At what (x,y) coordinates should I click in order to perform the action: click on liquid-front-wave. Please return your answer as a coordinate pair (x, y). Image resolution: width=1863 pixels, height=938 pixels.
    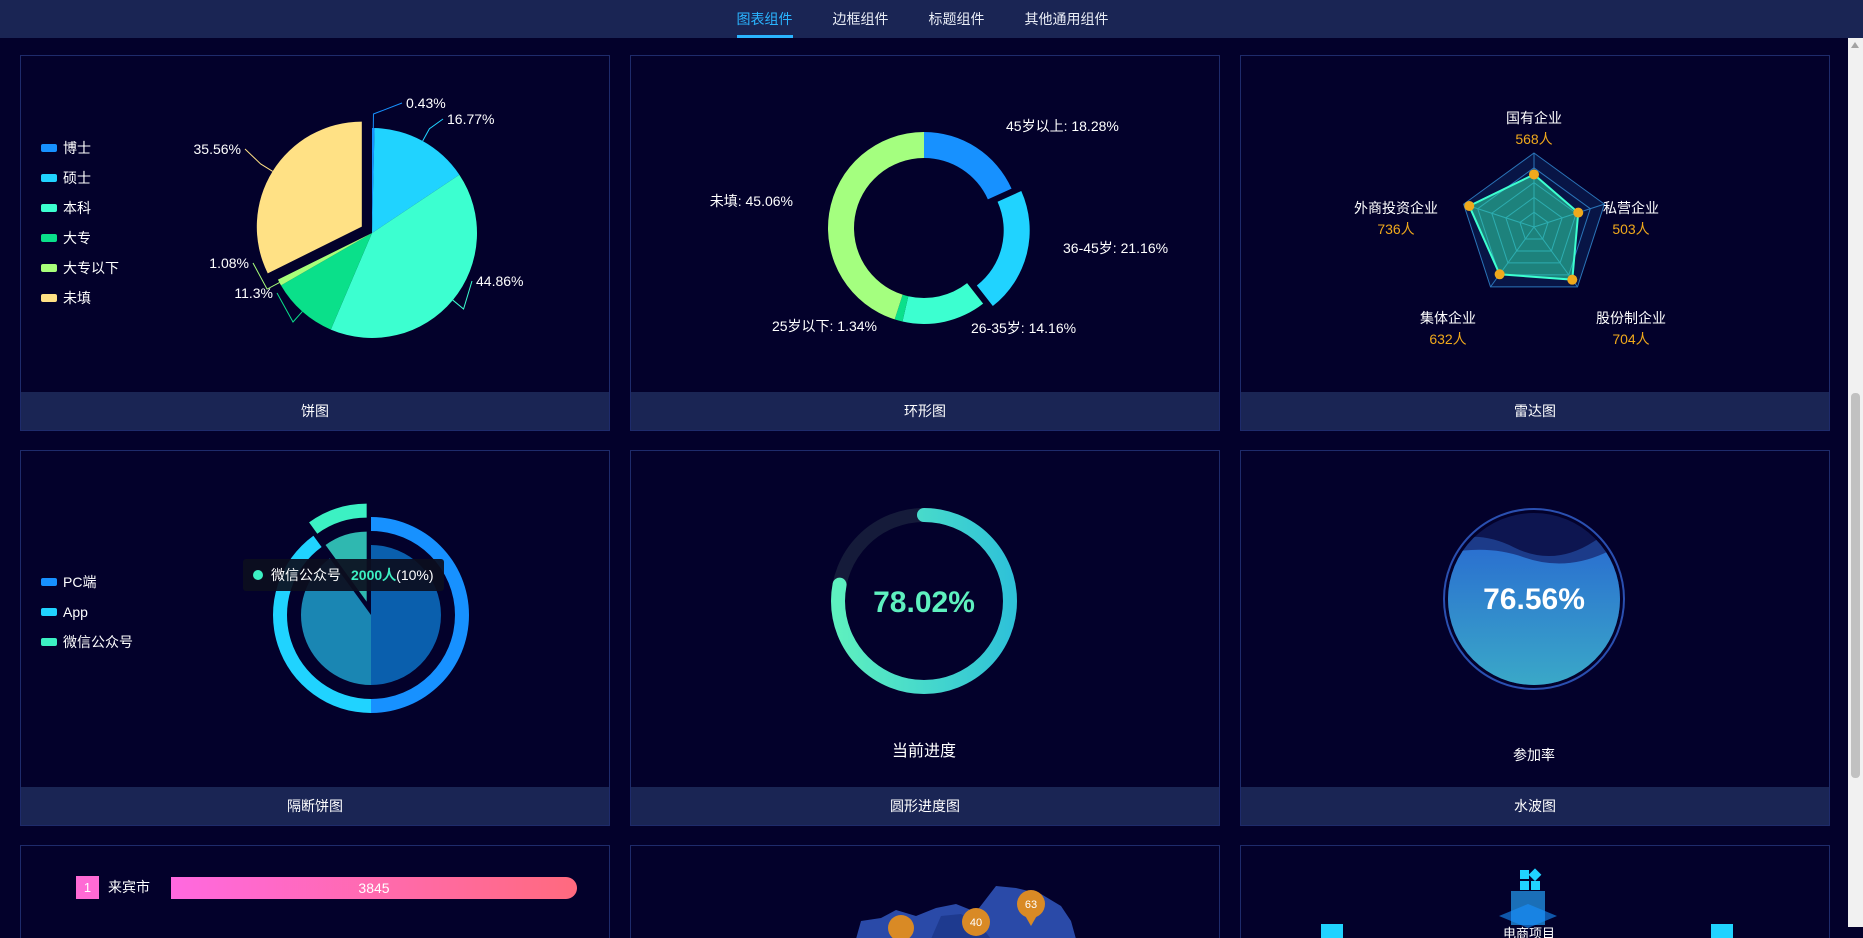
    Looking at the image, I should click on (1534, 615).